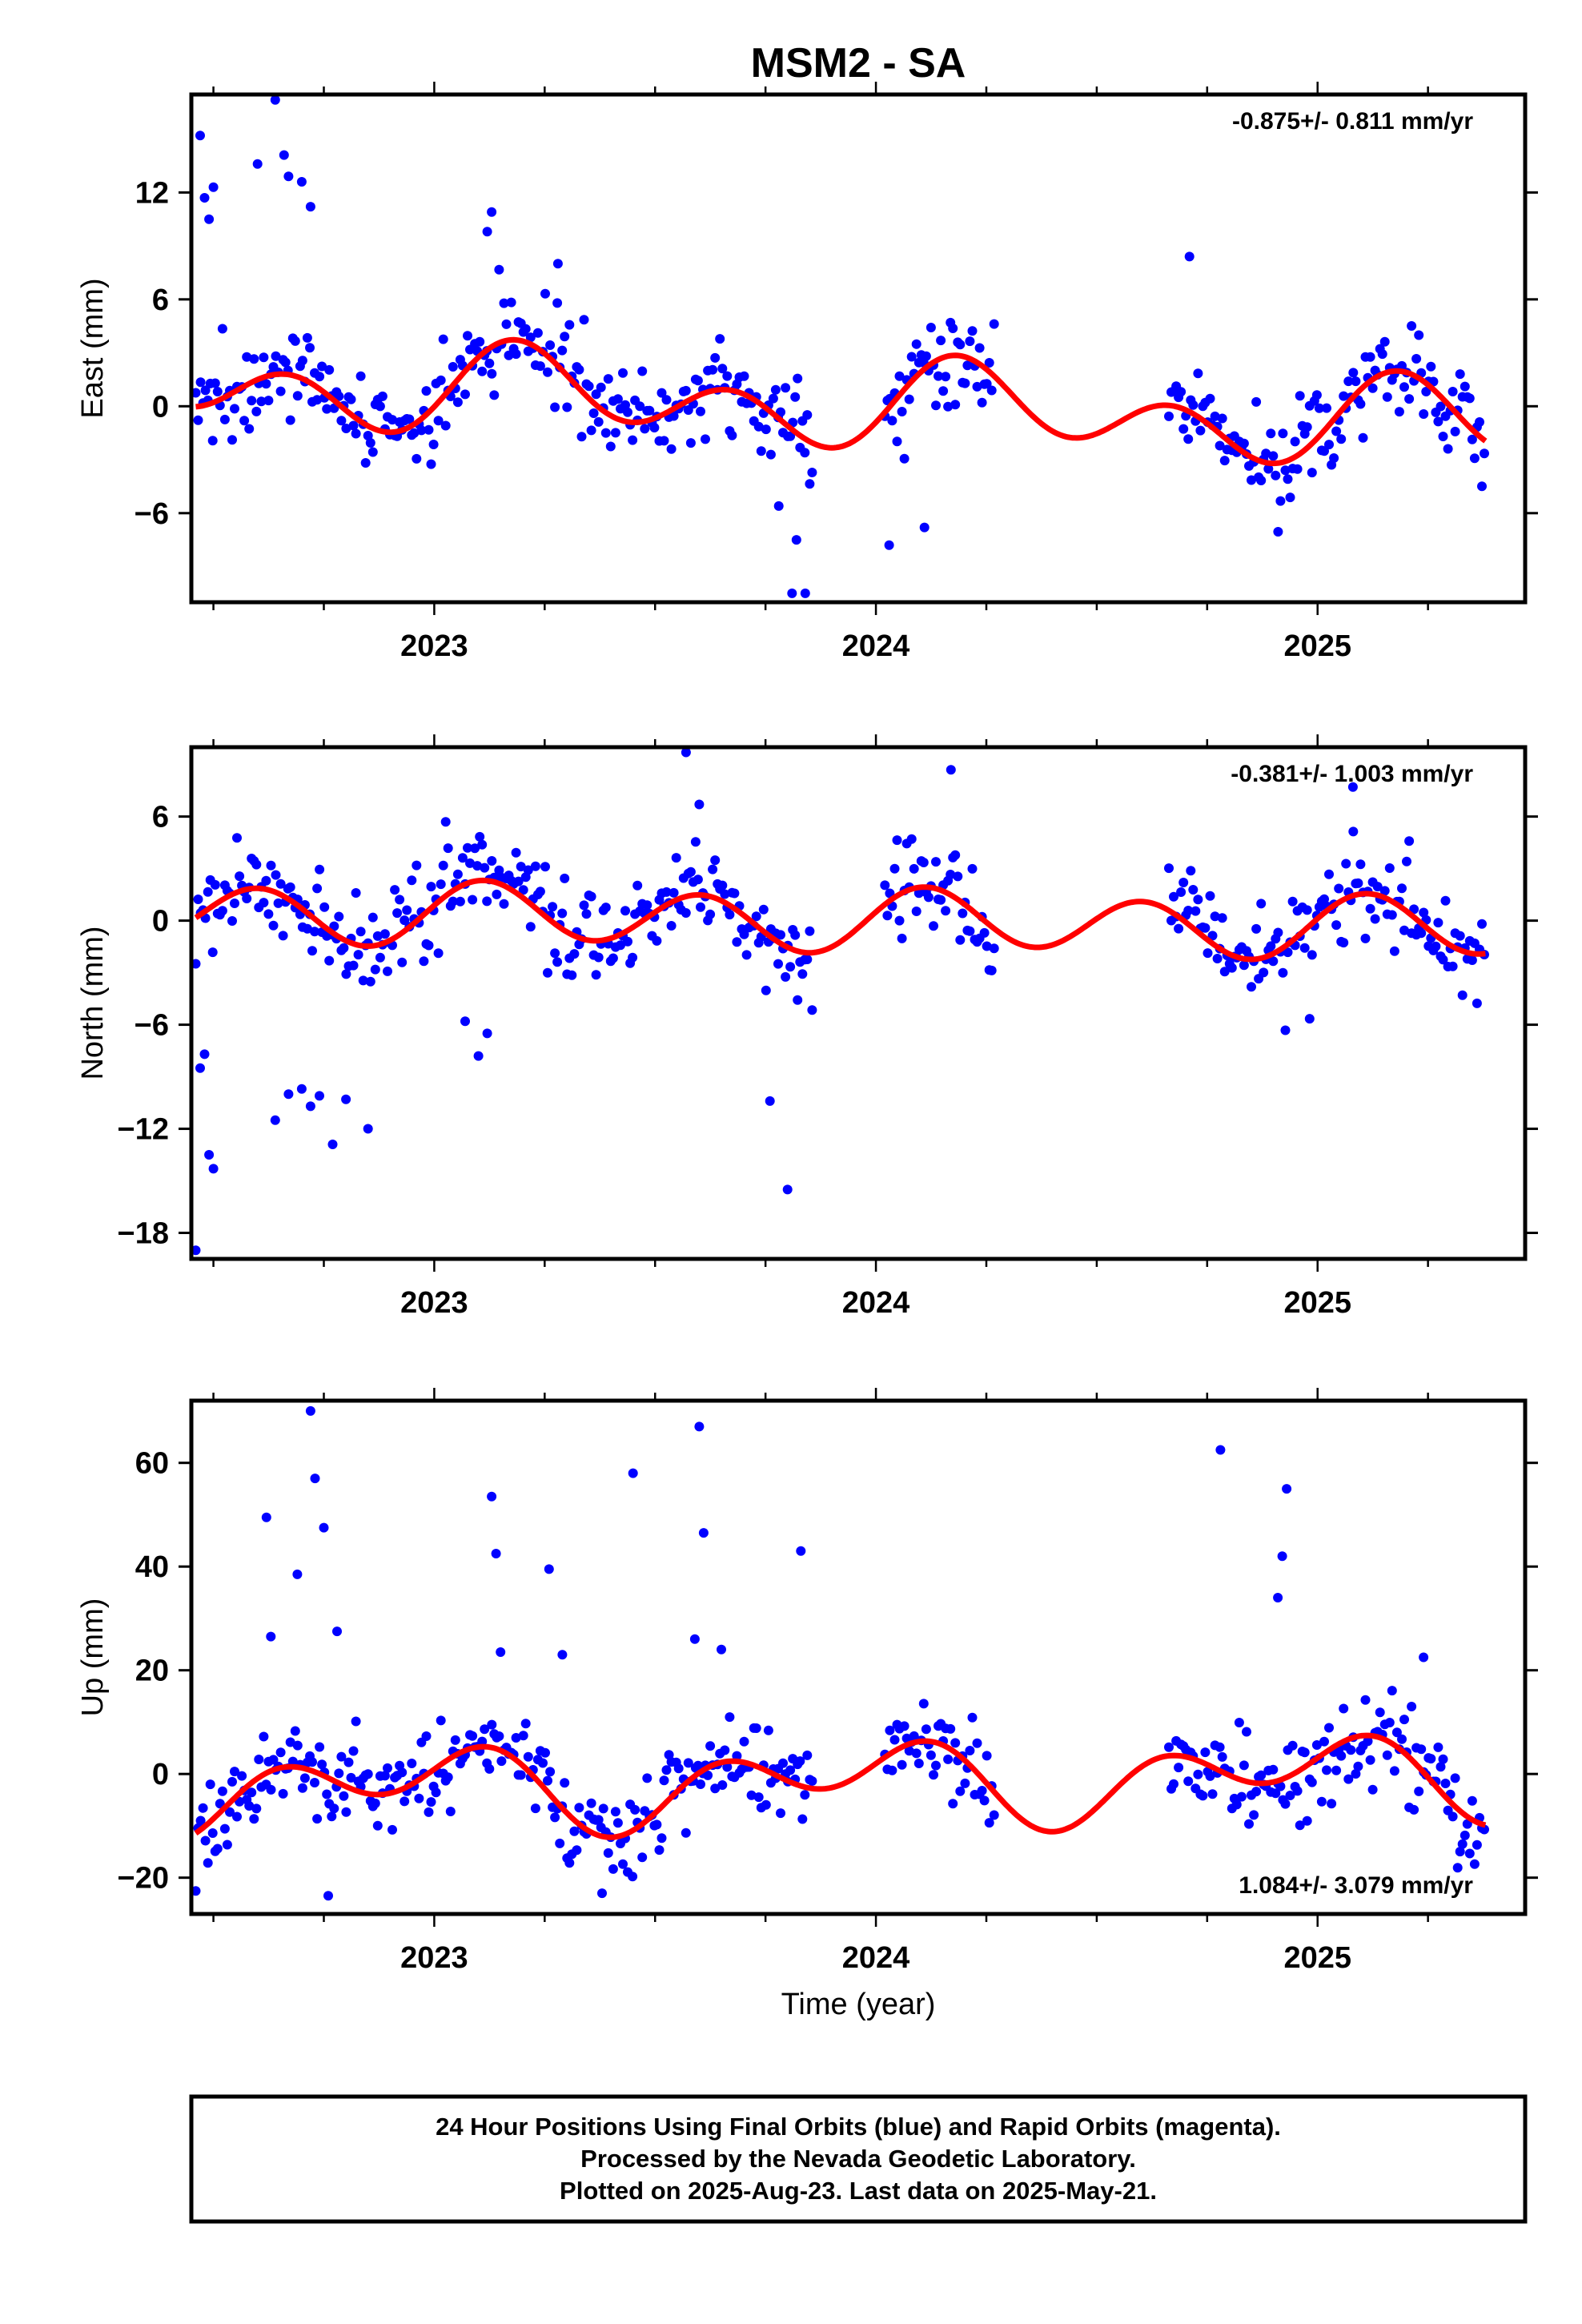 This screenshot has width=1582, height=2324. What do you see at coordinates (1356, 1886) in the screenshot?
I see `rate-label: 1.084+/- 3.079 mm/yr` at bounding box center [1356, 1886].